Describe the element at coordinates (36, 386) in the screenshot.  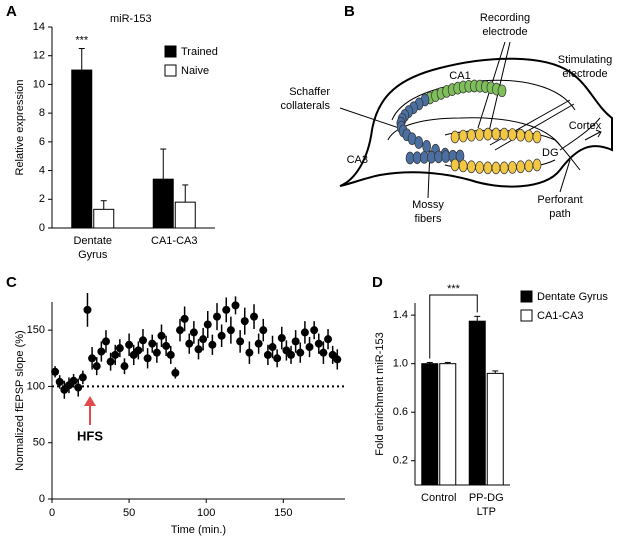
I see `y-tick-label: 100` at that location.